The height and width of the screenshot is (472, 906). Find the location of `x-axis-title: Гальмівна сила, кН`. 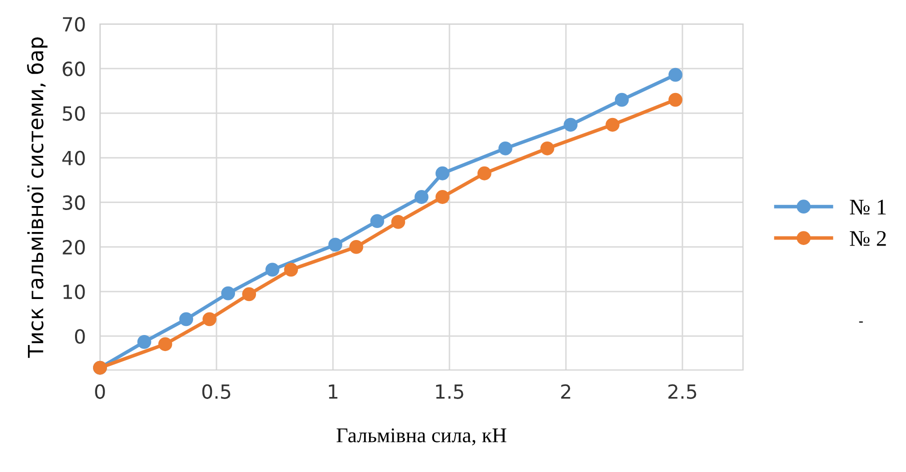

x-axis-title: Гальмівна сила, кН is located at coordinates (421, 437).